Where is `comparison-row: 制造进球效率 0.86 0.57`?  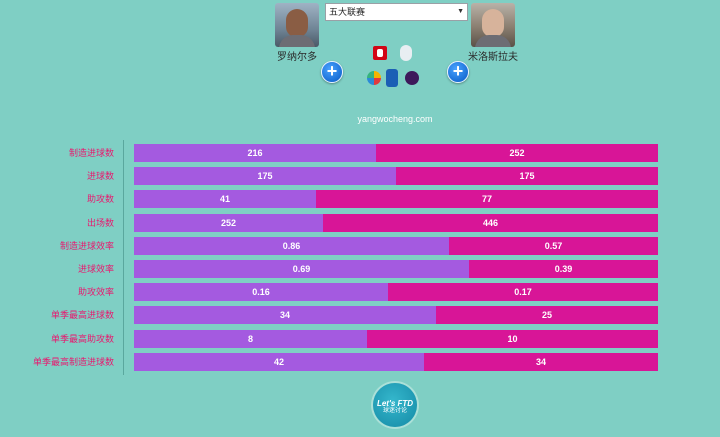
comparison-row: 制造进球效率 0.86 0.57 is located at coordinates (360, 245).